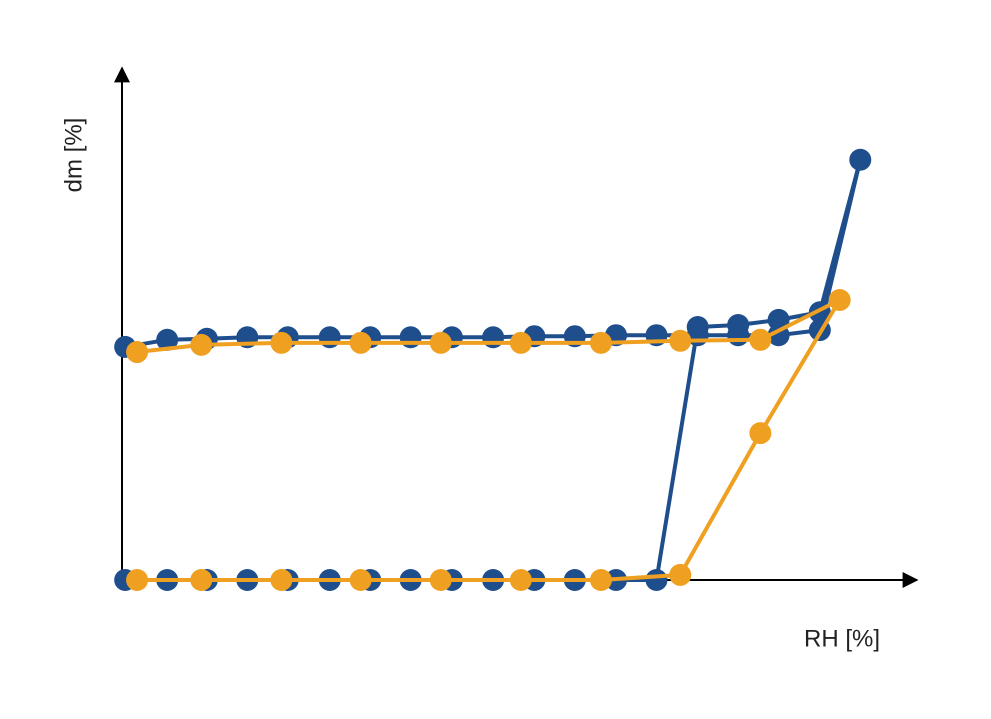  What do you see at coordinates (73, 155) in the screenshot?
I see `y-axis-label: dm [%]` at bounding box center [73, 155].